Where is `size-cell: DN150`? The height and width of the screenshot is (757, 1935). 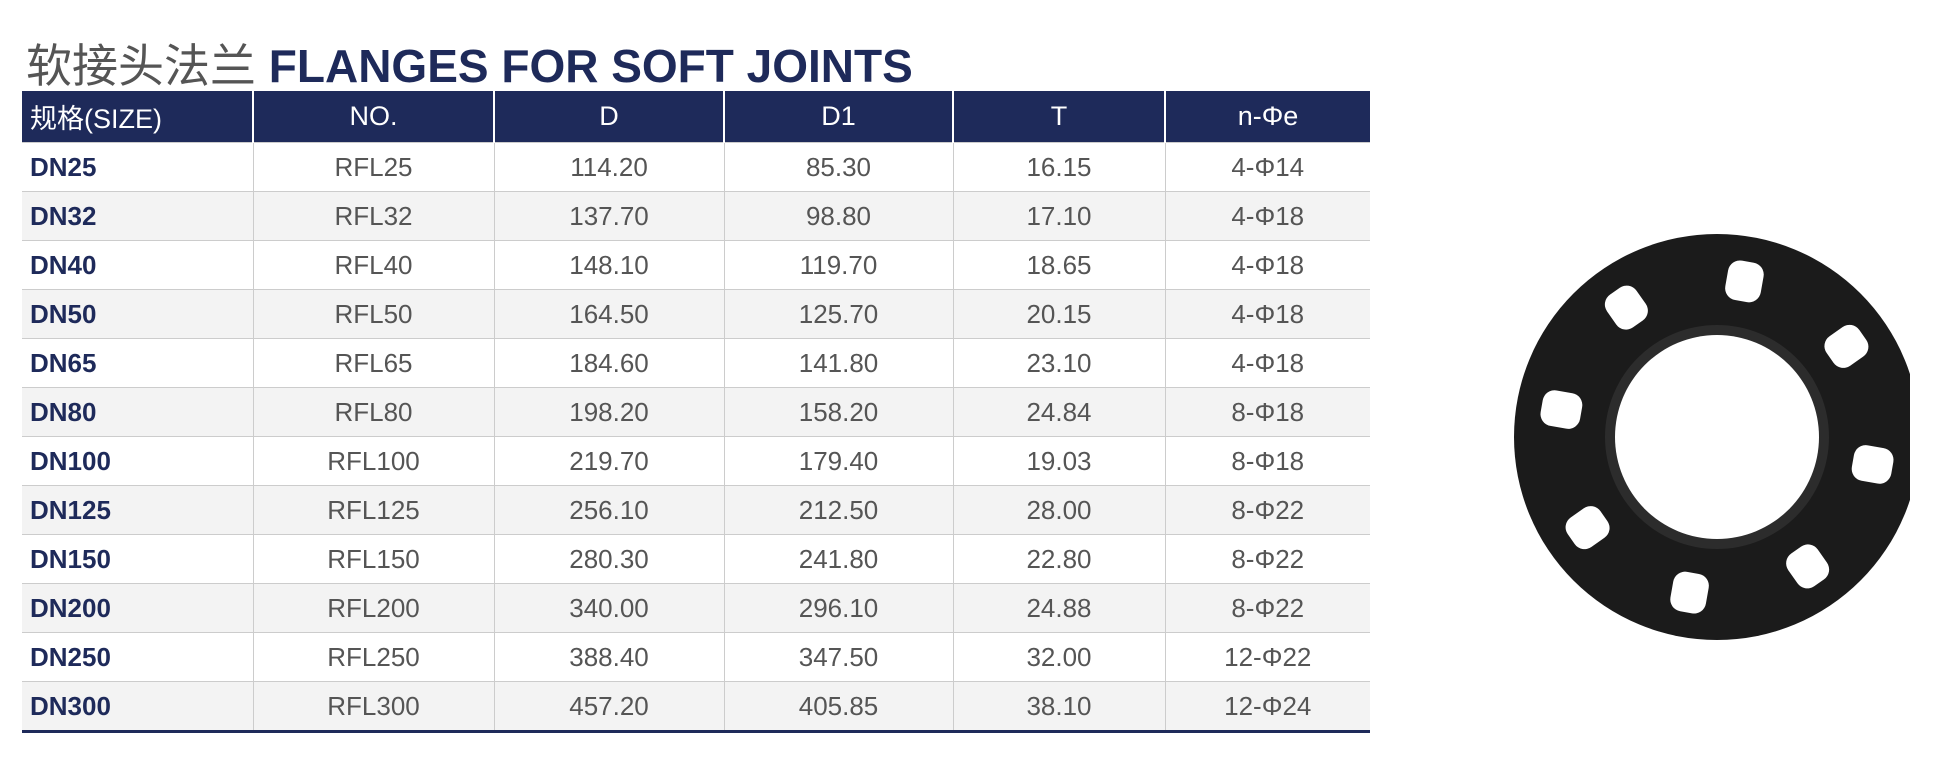 size-cell: DN150 is located at coordinates (137, 559).